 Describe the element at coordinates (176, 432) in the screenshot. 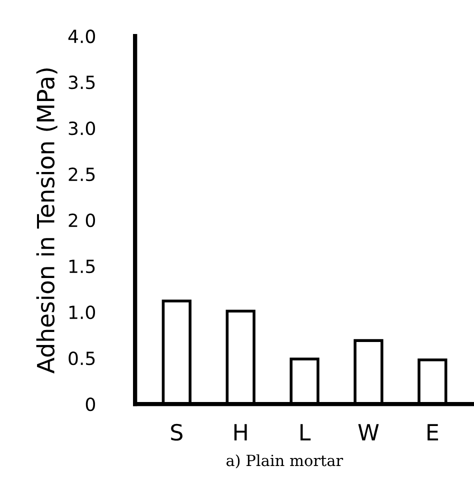

I see `x-tick-label: S` at that location.